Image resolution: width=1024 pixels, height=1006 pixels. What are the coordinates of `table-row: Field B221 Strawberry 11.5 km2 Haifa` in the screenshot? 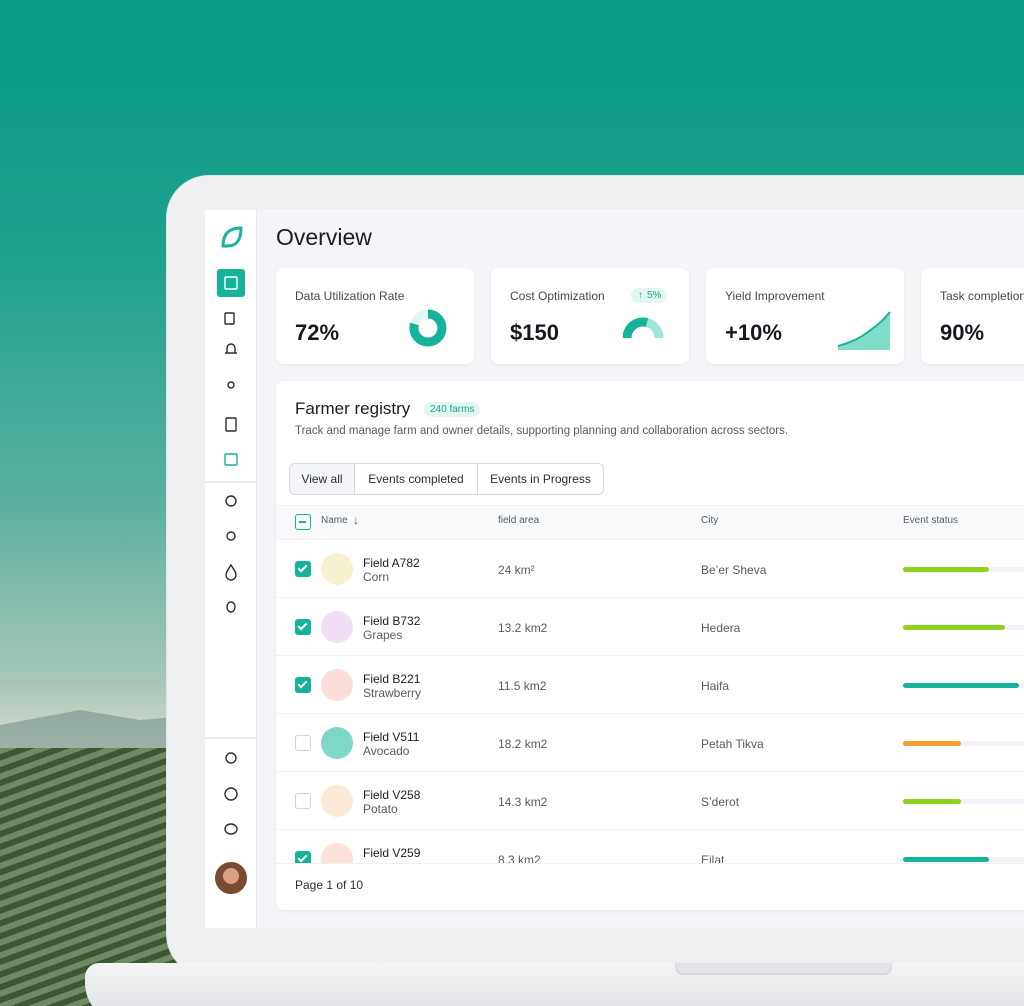 It's located at (650, 685).